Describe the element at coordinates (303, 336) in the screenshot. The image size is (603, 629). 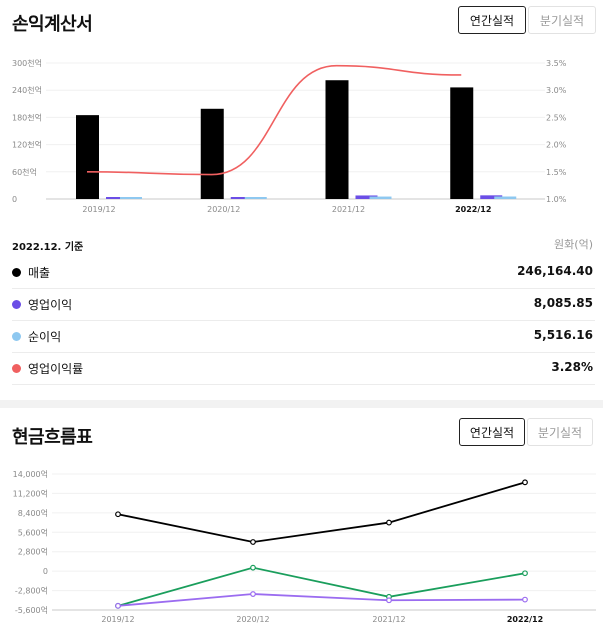
I see `summary-row: 순이익 5,516.16` at that location.